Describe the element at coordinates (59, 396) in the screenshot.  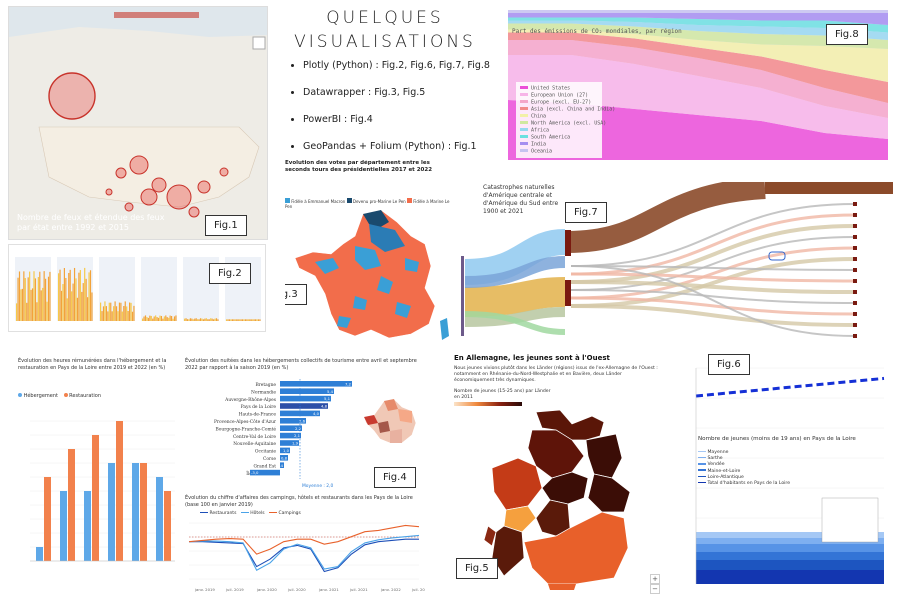
I see `fig4-bars-legend: Hébergement Restauration` at that location.